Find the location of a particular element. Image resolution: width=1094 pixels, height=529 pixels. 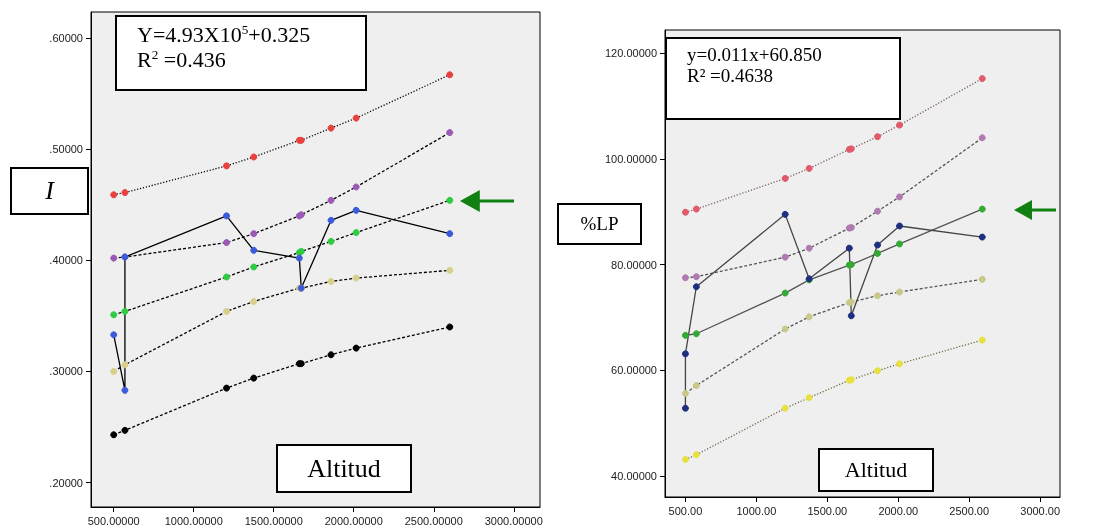

y-axis-title: %LP is located at coordinates (599, 224).